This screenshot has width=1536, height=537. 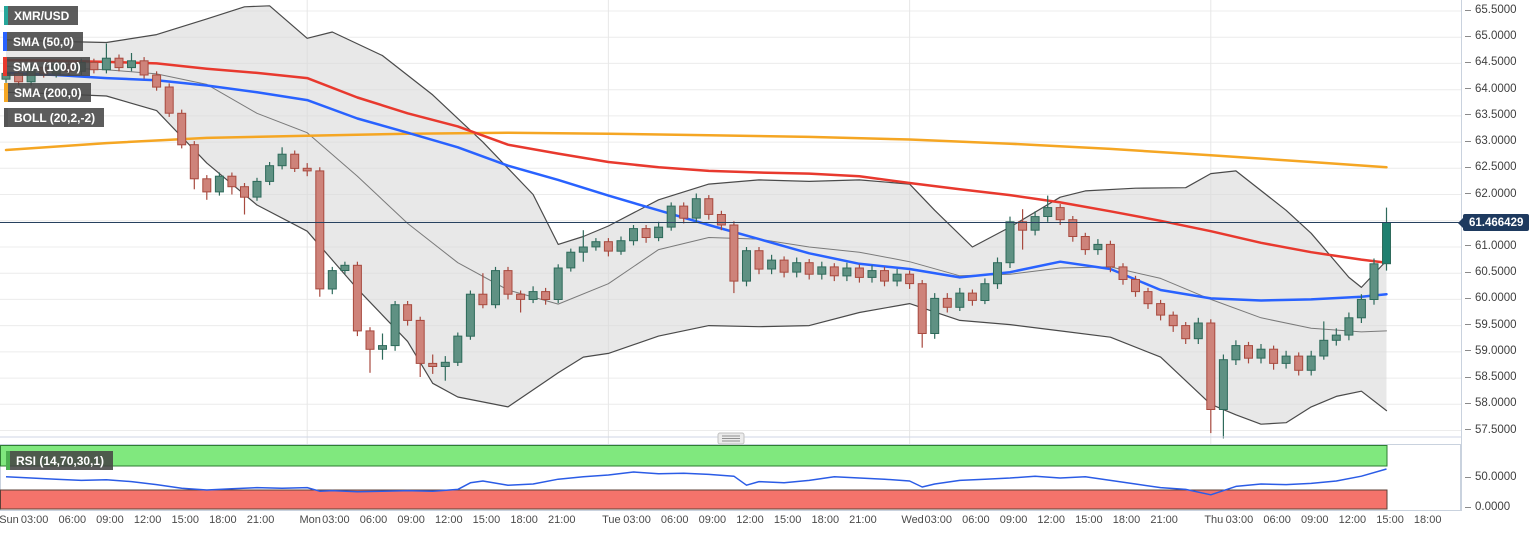 I want to click on time-axis-label: 03:00, so click(x=1239, y=520).